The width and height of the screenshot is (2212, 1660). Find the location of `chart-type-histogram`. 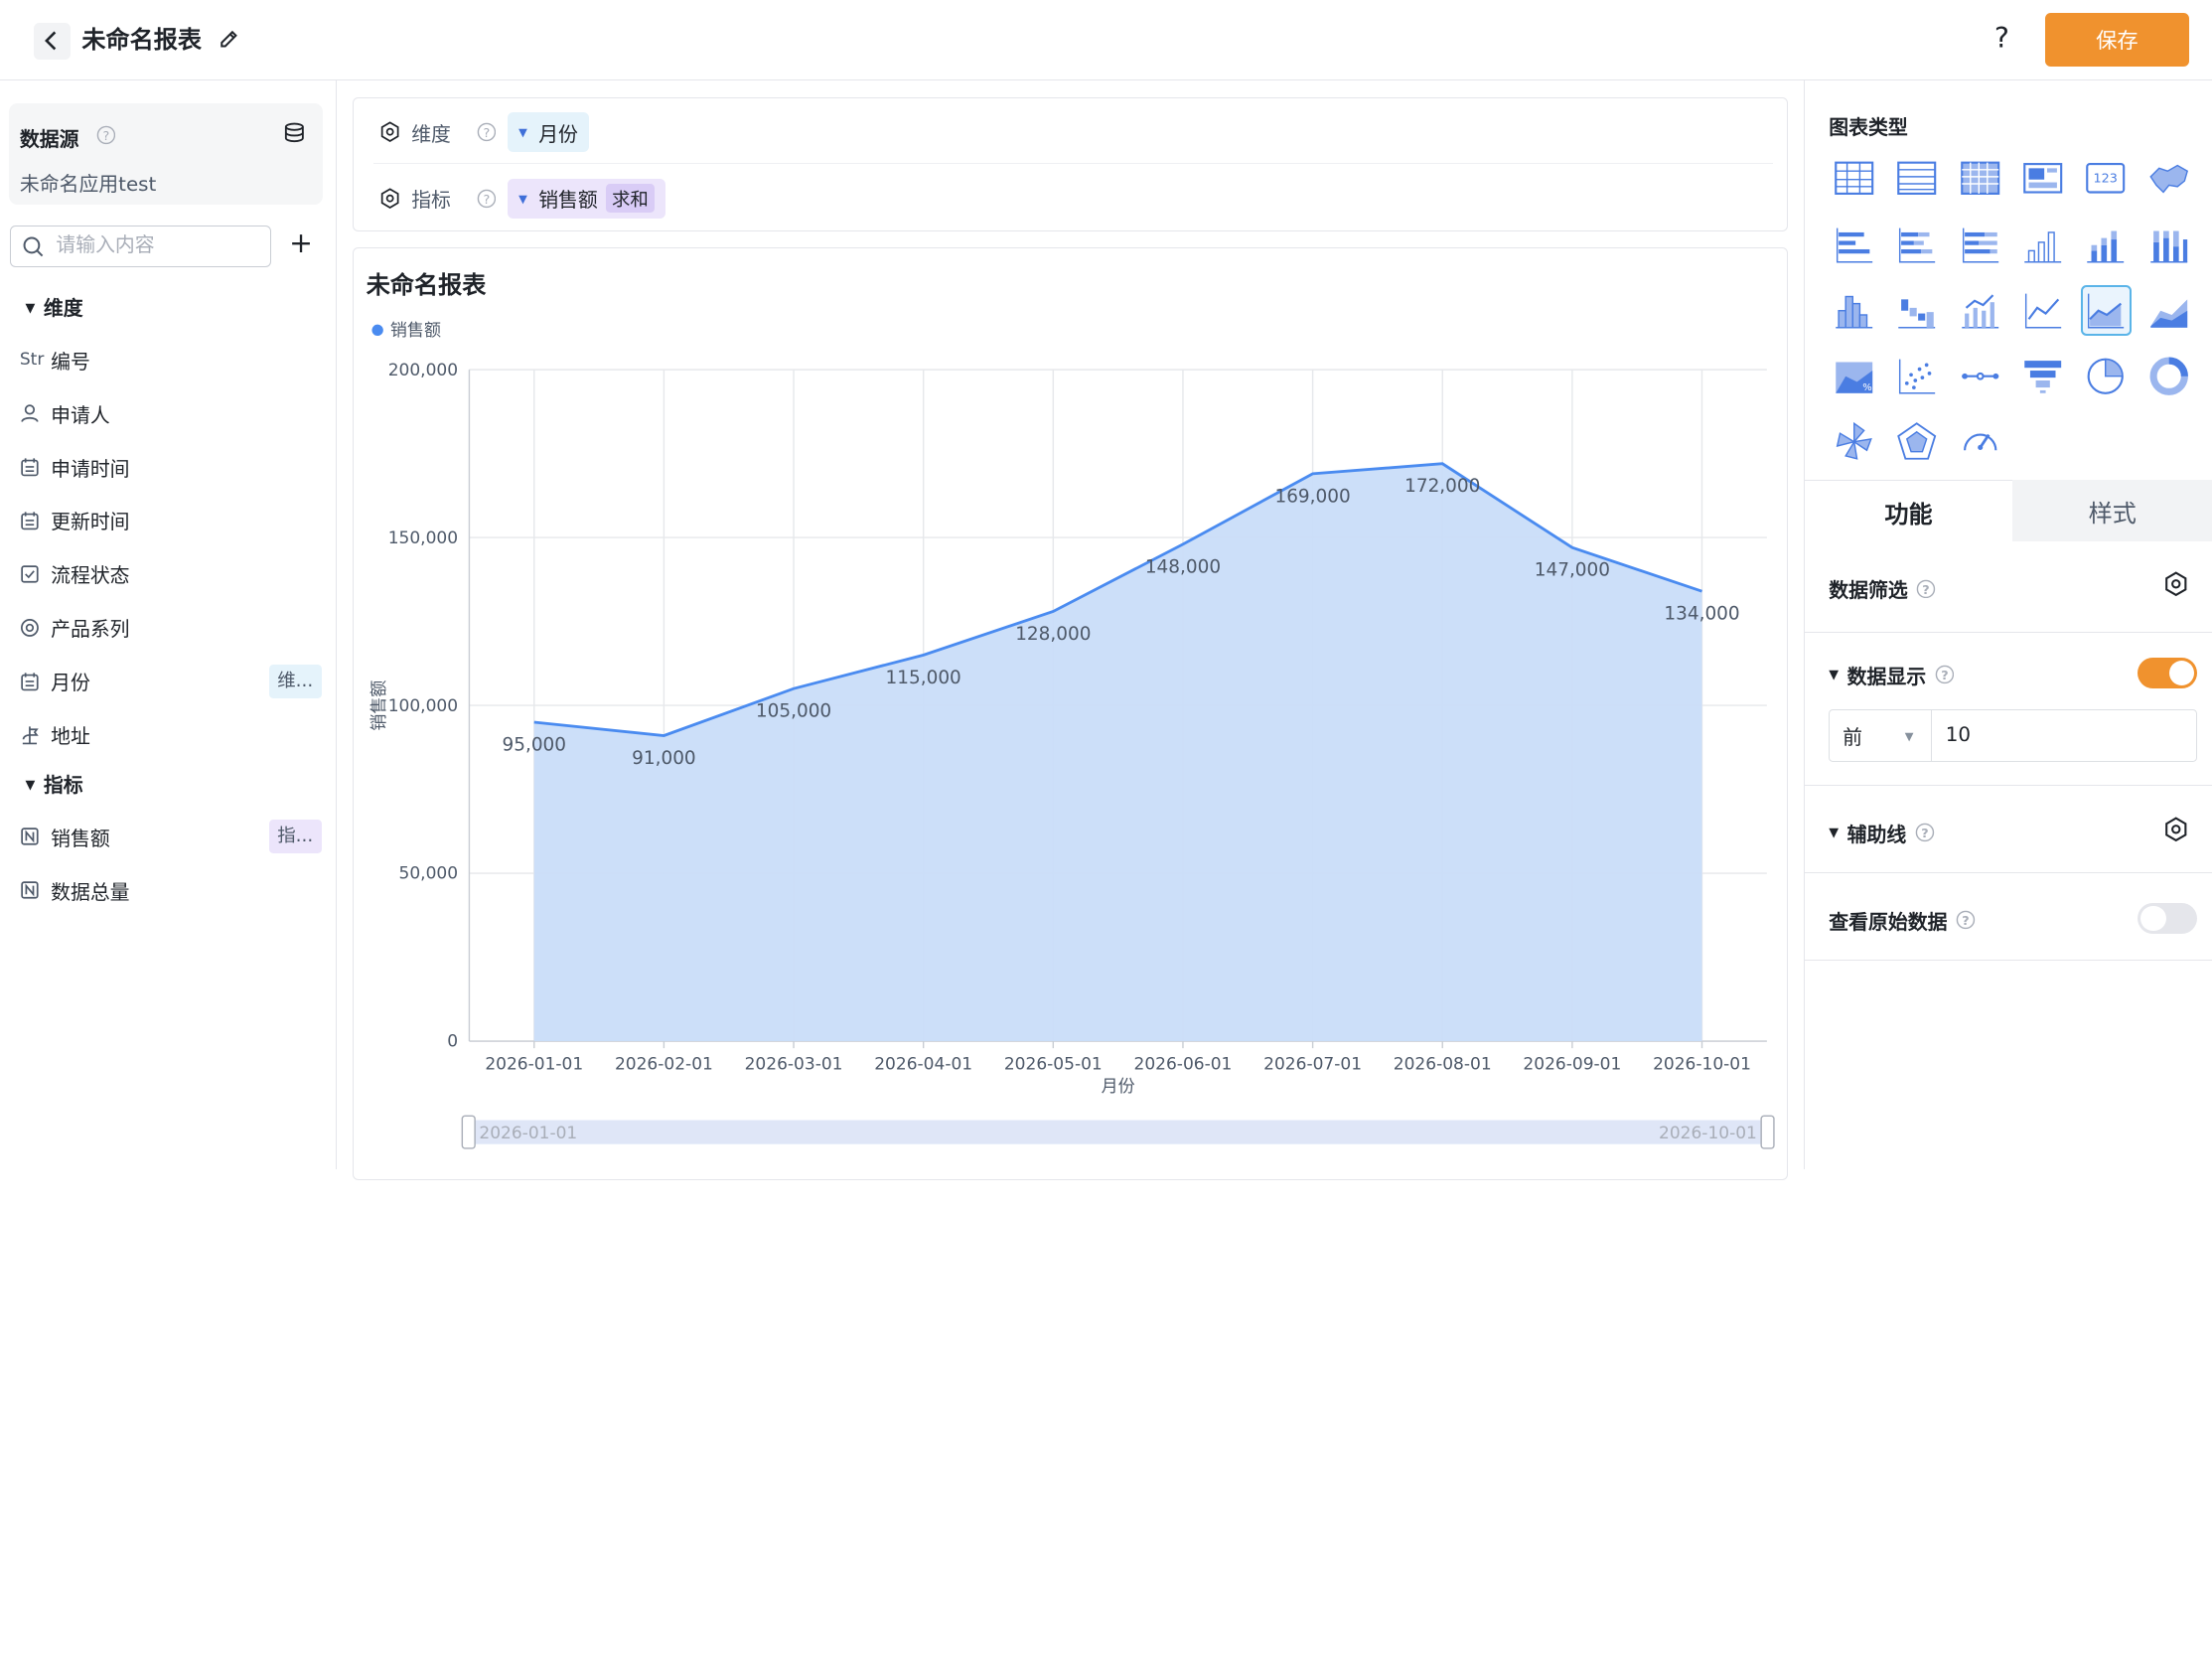

chart-type-histogram is located at coordinates (1854, 310).